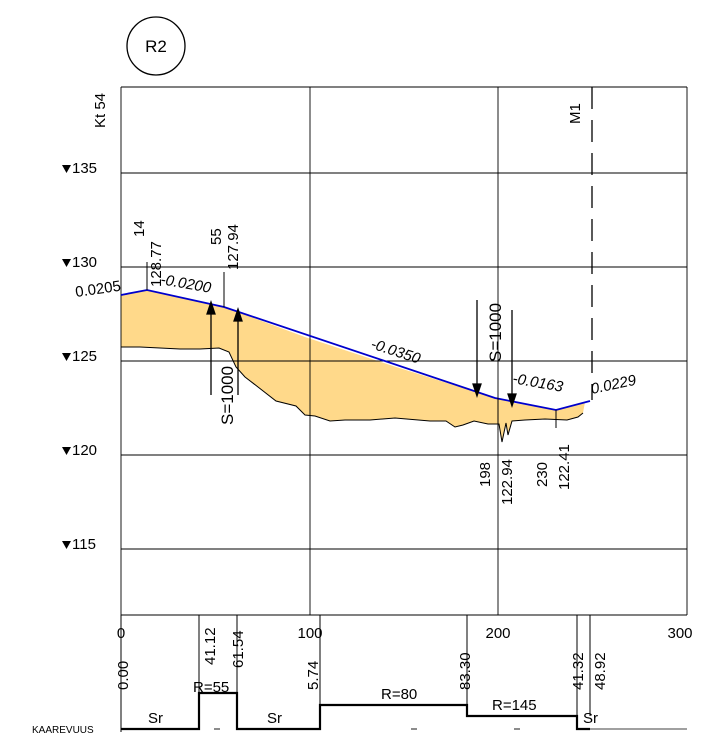 This screenshot has height=736, width=728. I want to click on curve-station-label: 48.92, so click(600, 671).